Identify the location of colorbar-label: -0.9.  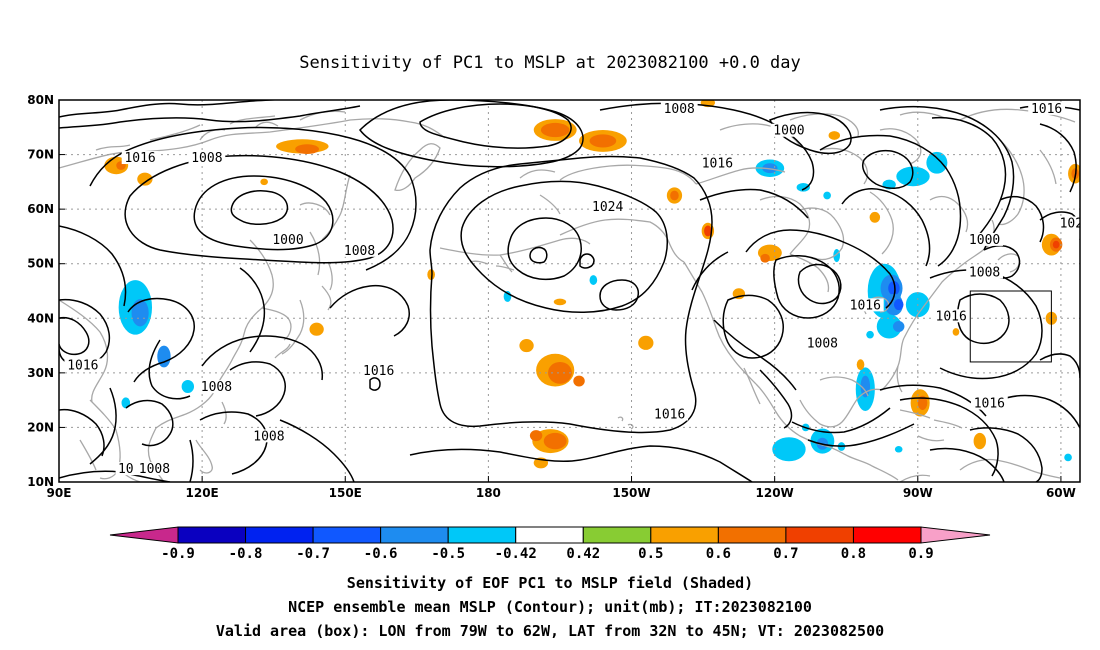
(178, 554).